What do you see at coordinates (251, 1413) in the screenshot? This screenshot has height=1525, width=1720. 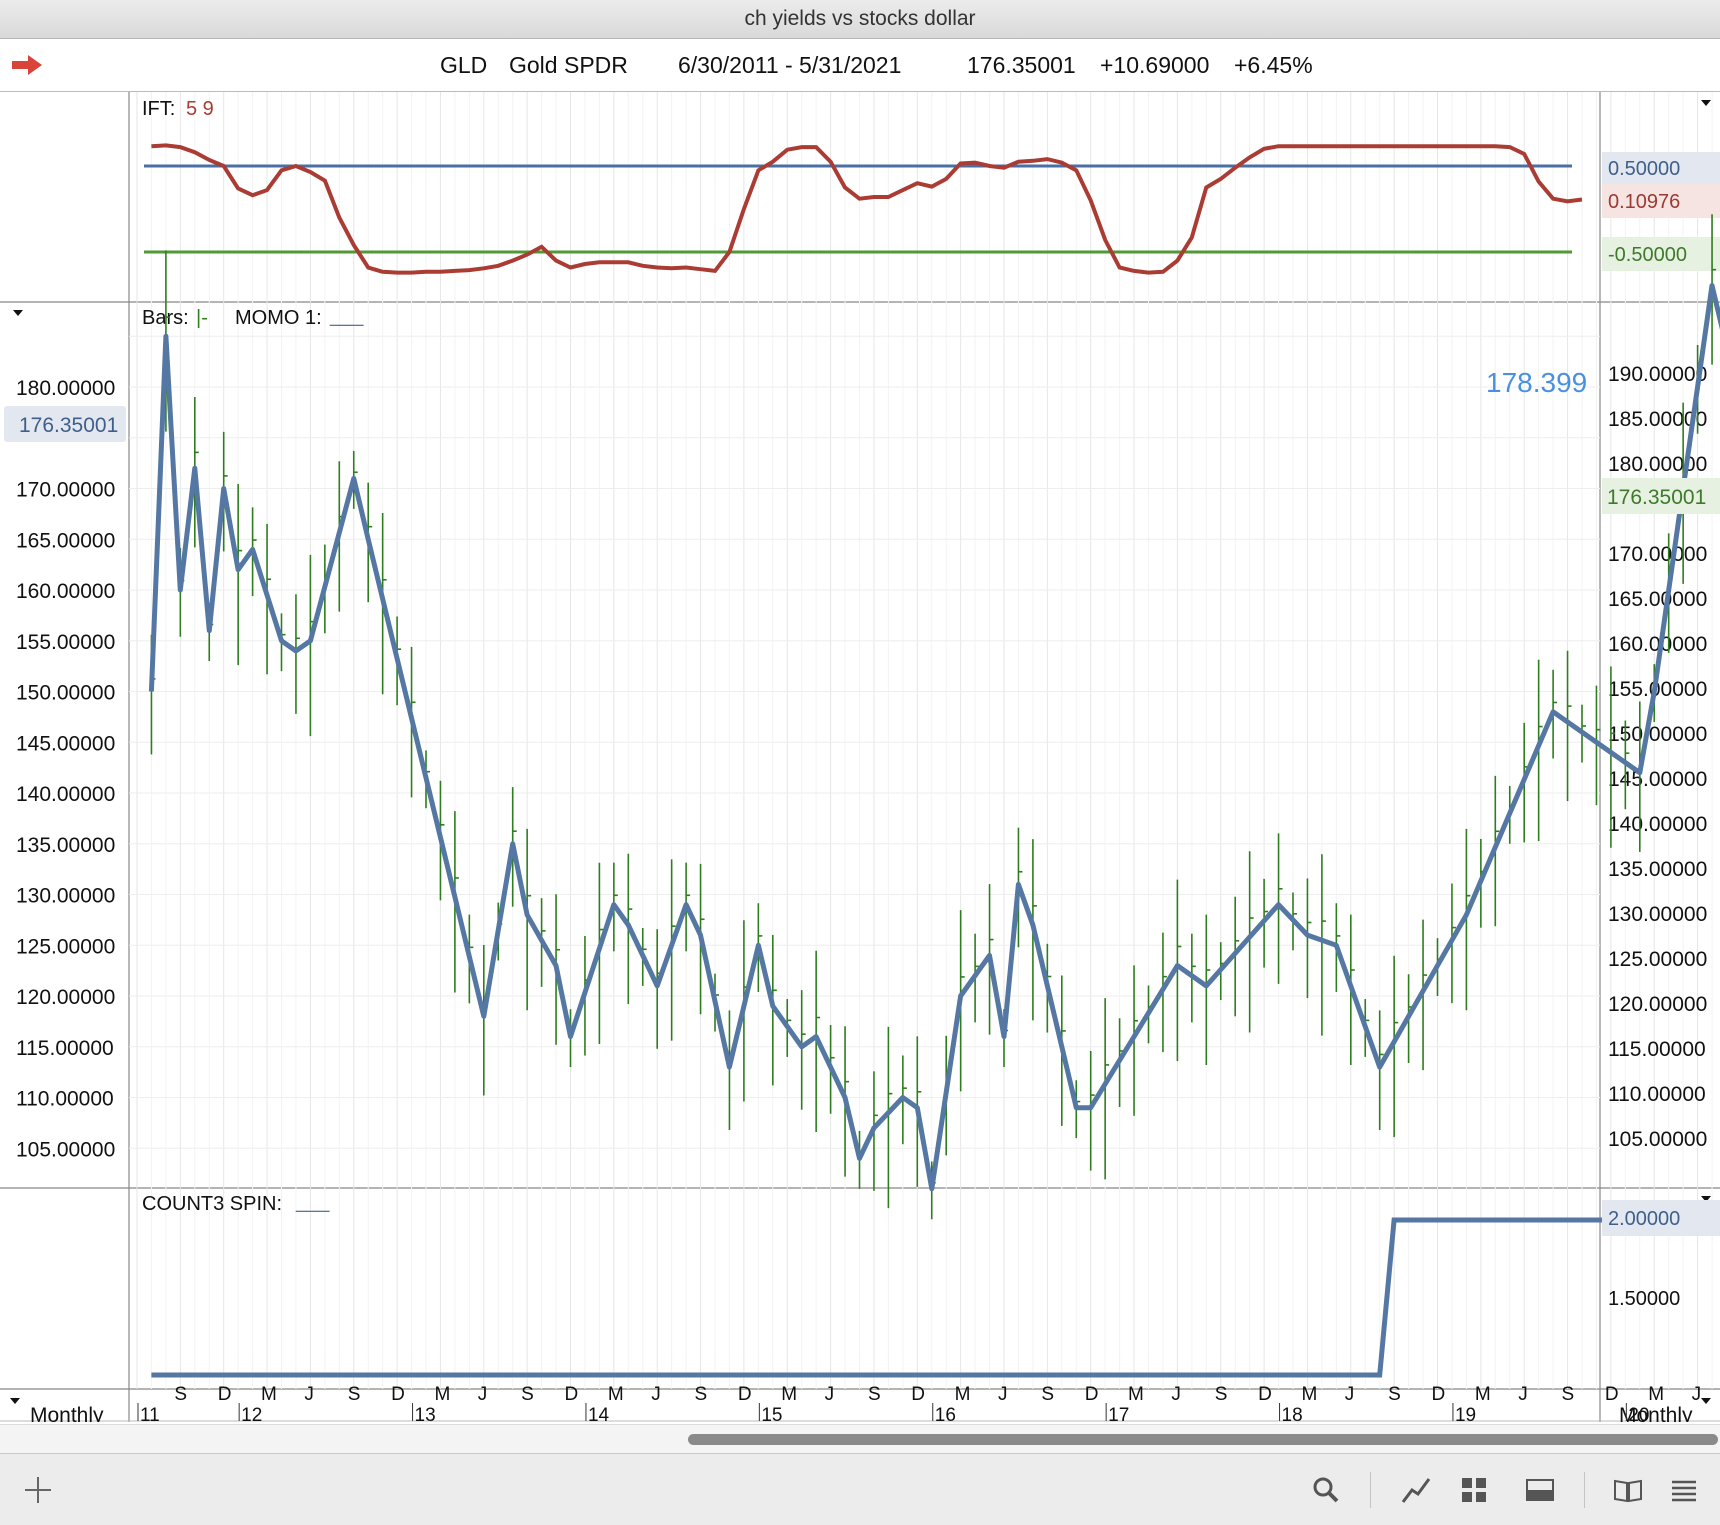 I see `year-label: 12` at bounding box center [251, 1413].